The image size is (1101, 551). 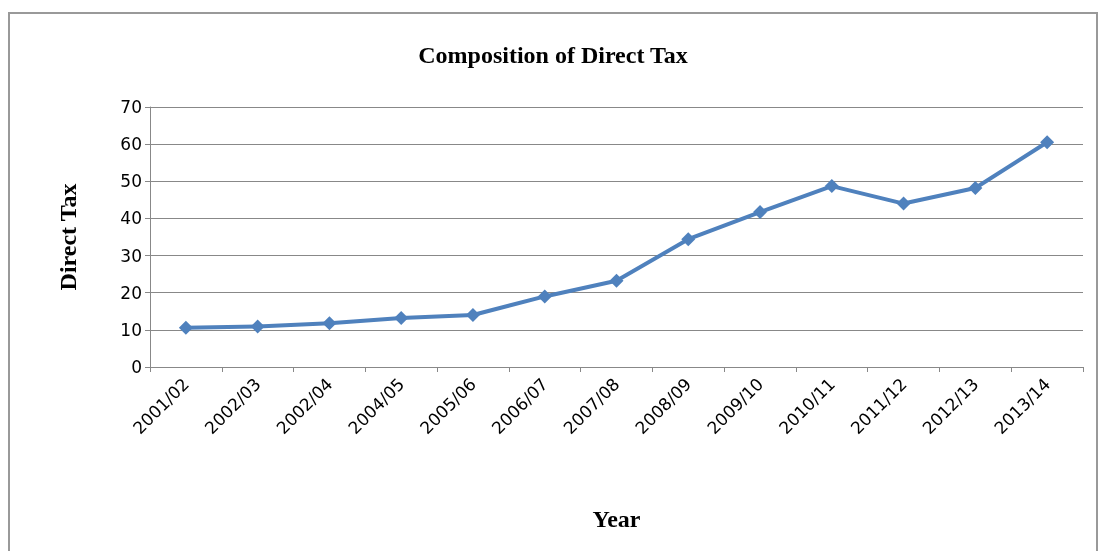 What do you see at coordinates (136, 367) in the screenshot?
I see `y-tick-label: 0` at bounding box center [136, 367].